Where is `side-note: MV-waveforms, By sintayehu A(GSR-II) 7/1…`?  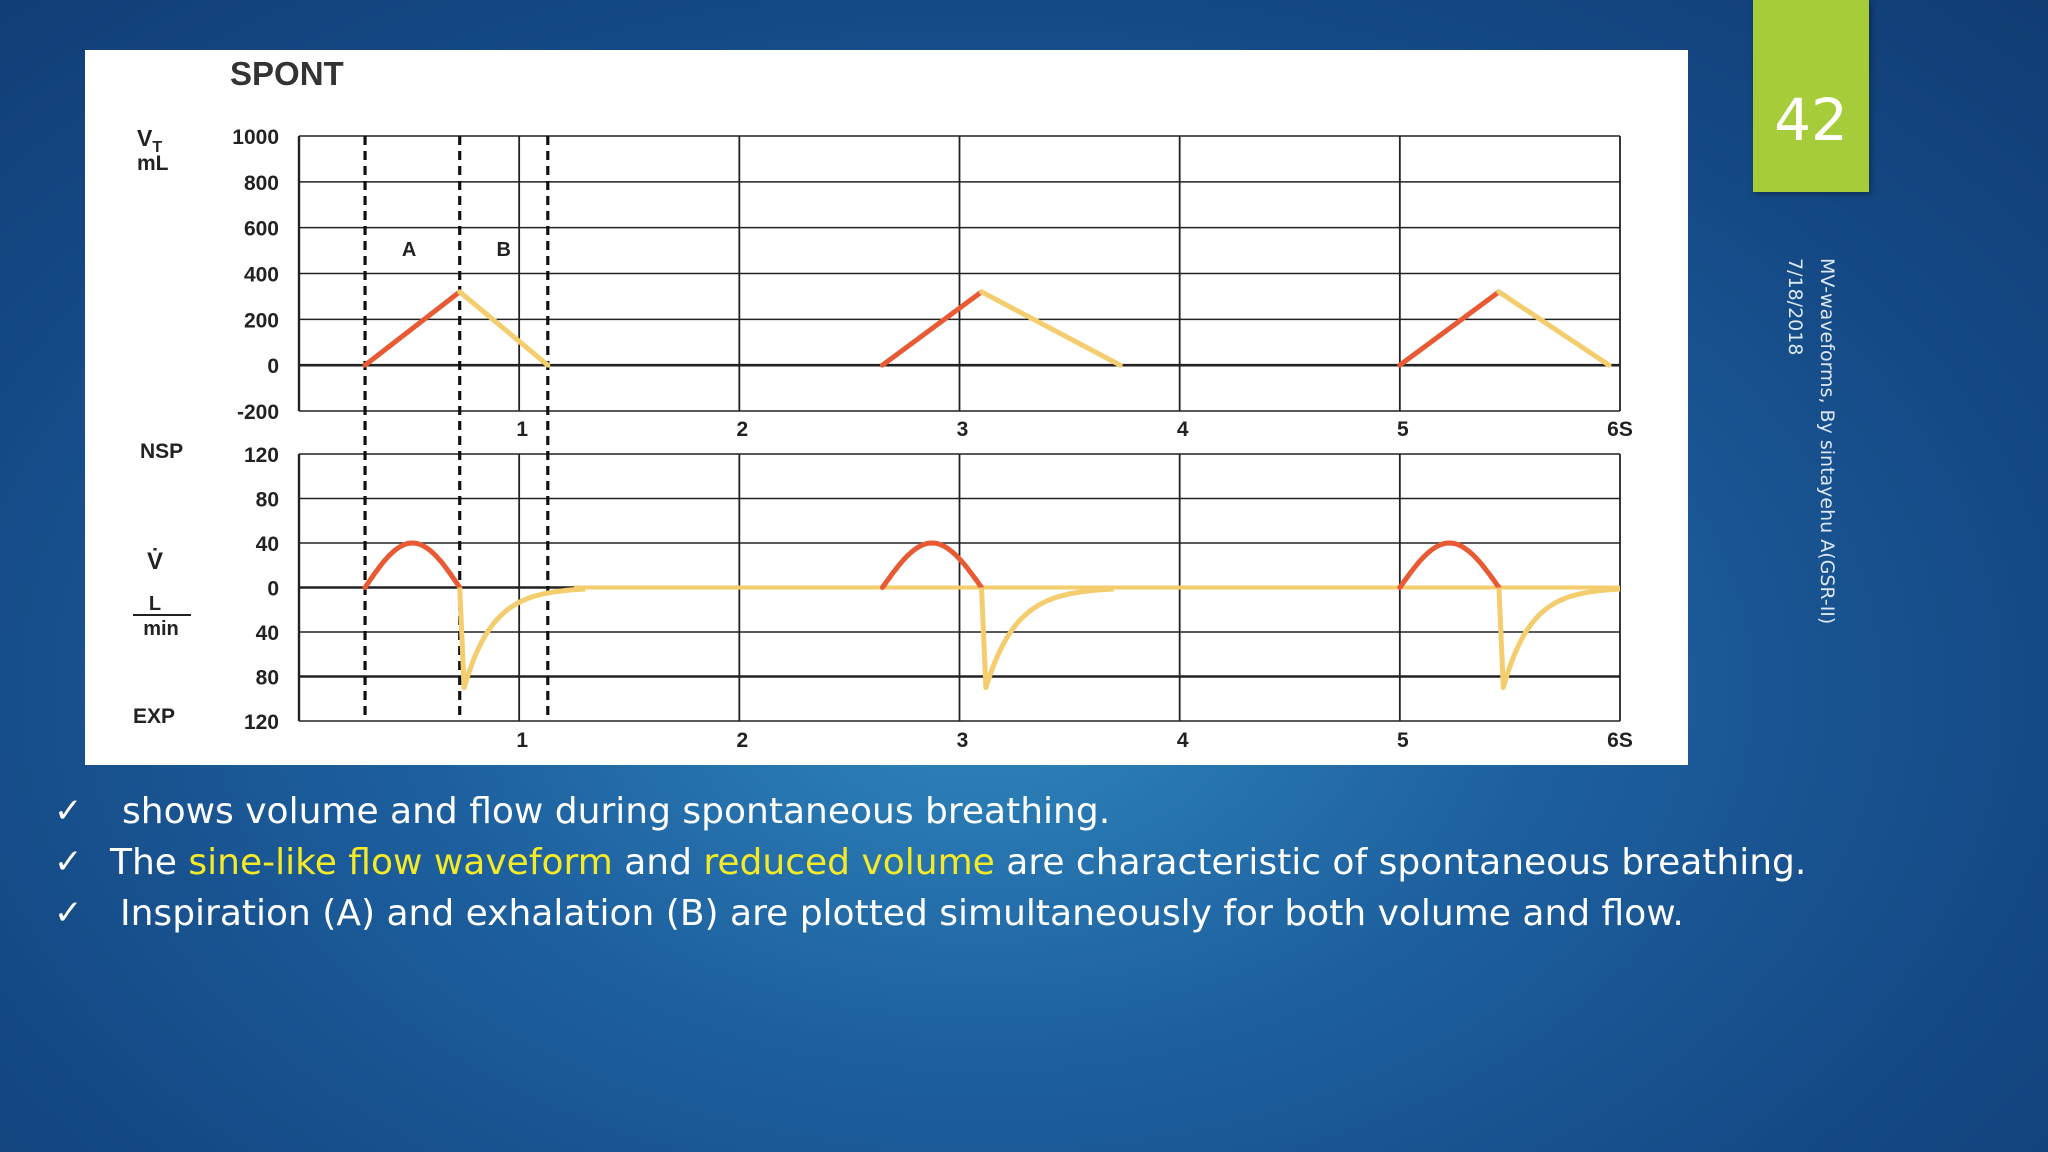
side-note: MV-waveforms, By sintayehu A(GSR-II) 7/1… is located at coordinates (1811, 441).